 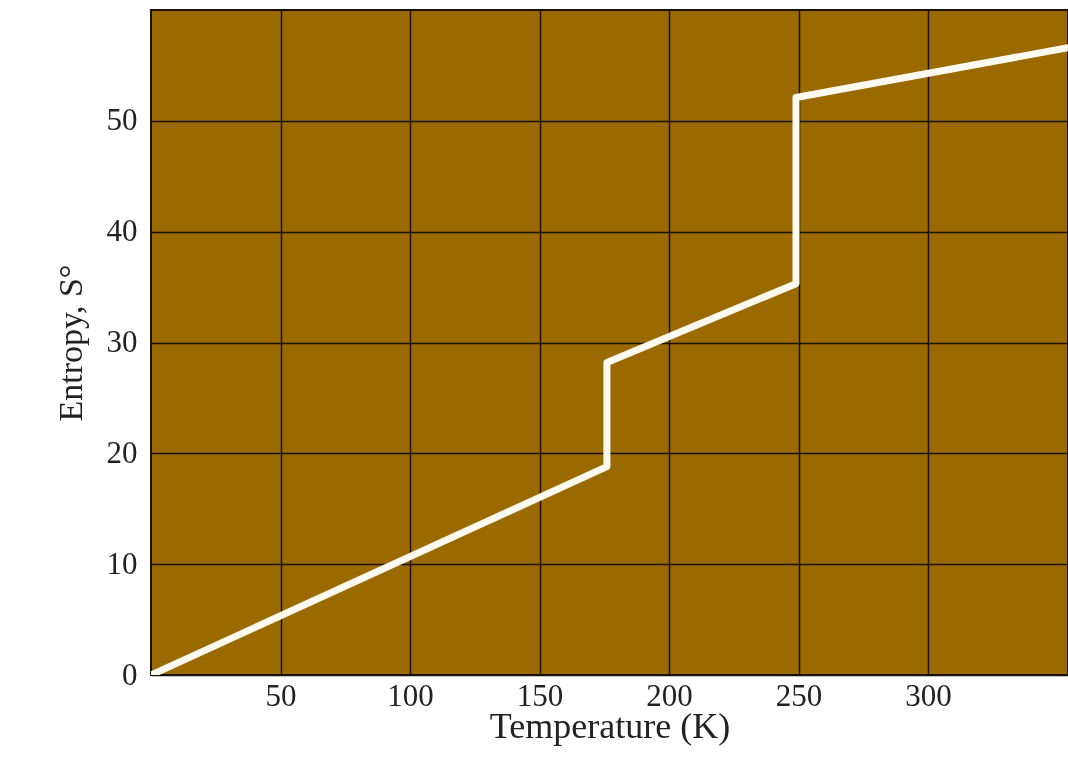 I want to click on y-axis-title: Entropy, S°, so click(x=70, y=343).